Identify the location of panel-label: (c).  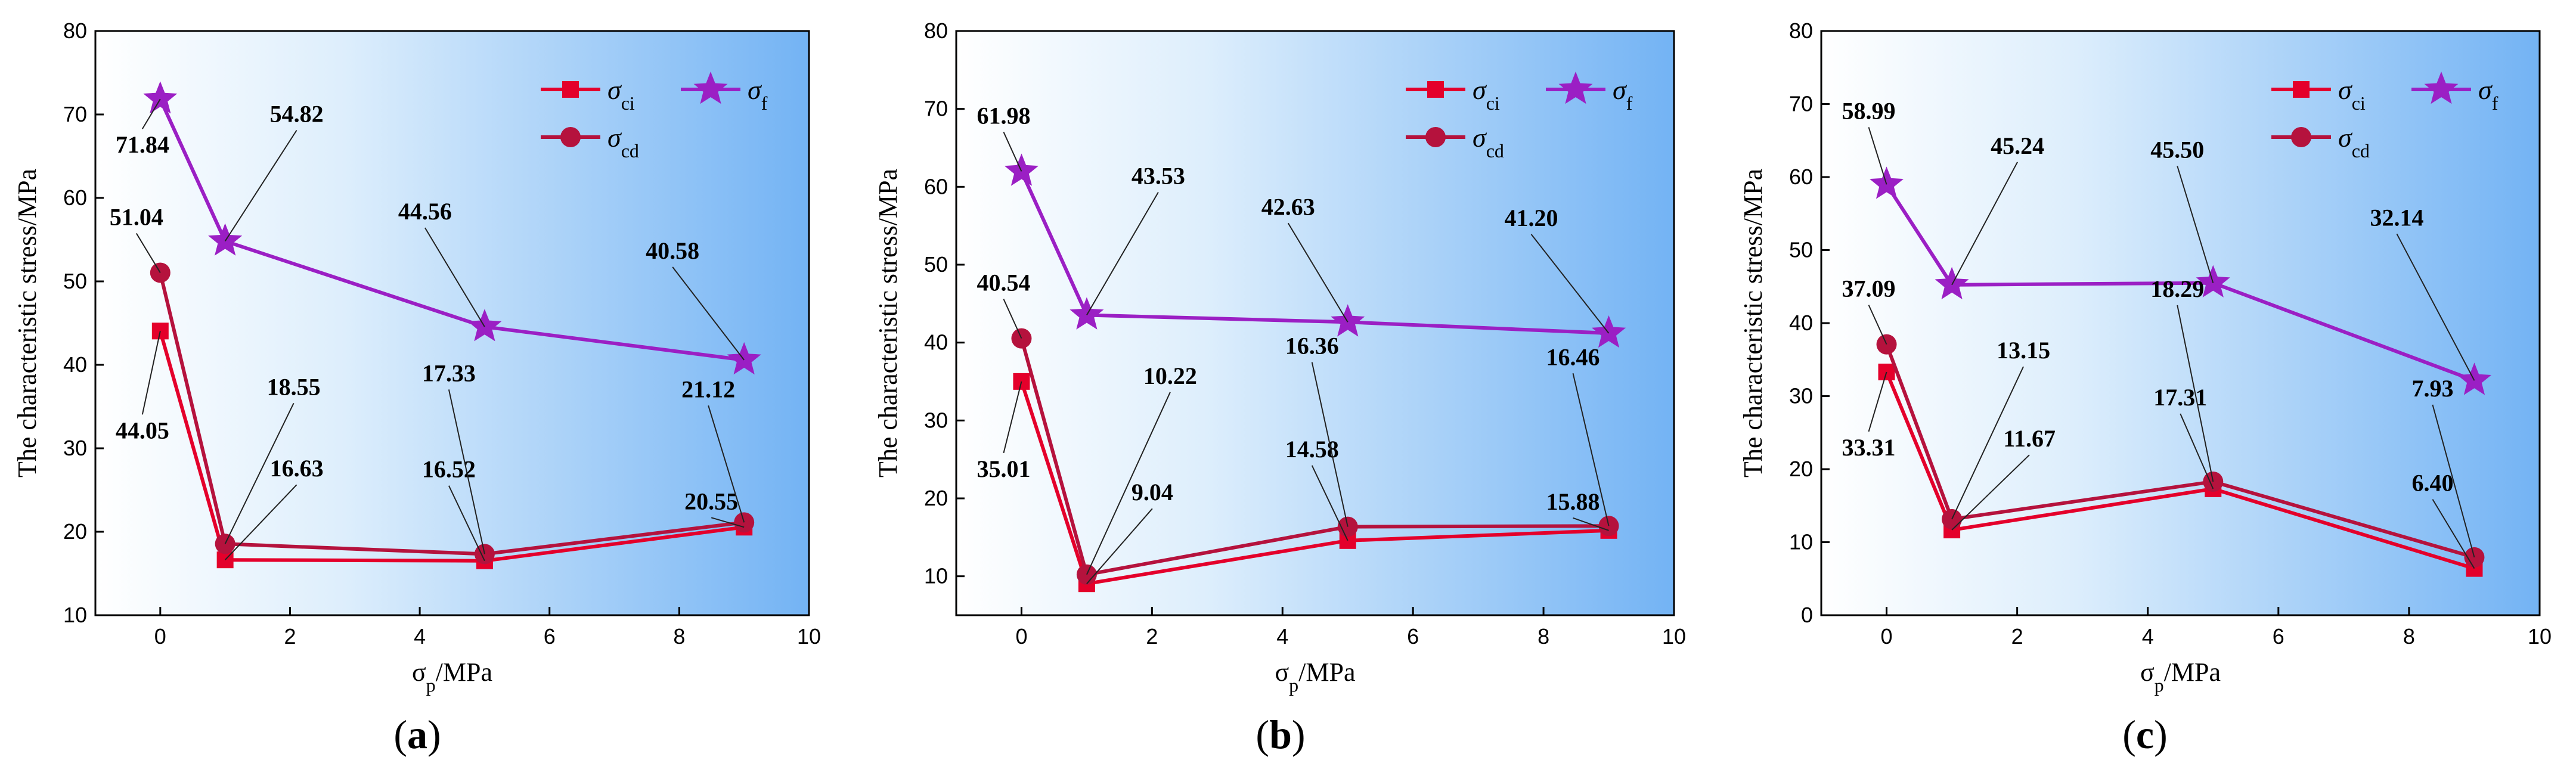
(2145, 734).